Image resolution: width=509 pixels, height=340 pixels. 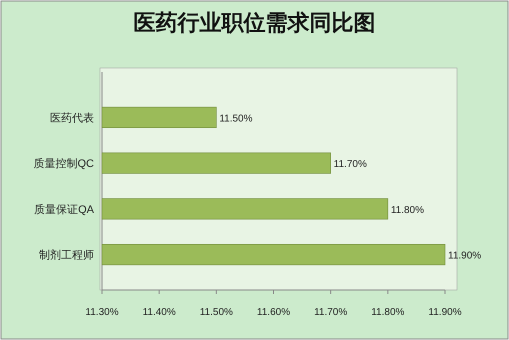 What do you see at coordinates (407, 210) in the screenshot?
I see `data-label: 11.80%` at bounding box center [407, 210].